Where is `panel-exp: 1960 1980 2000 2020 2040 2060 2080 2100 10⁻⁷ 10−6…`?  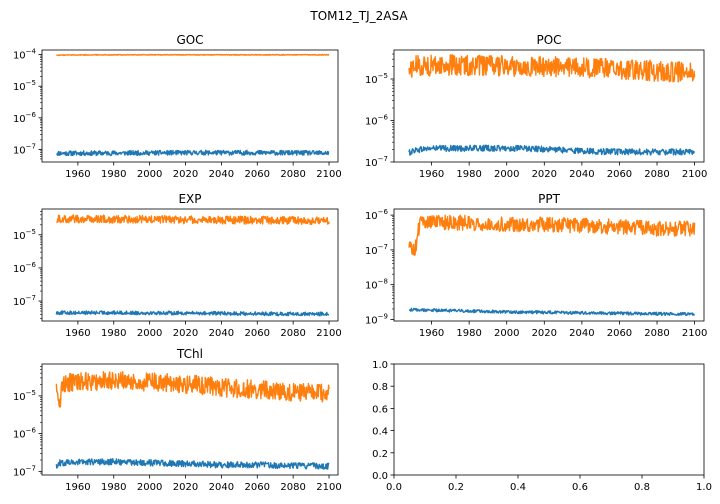 panel-exp: 1960 1980 2000 2020 2040 2060 2080 2100 10⁻⁷ 10−6… is located at coordinates (177, 265).